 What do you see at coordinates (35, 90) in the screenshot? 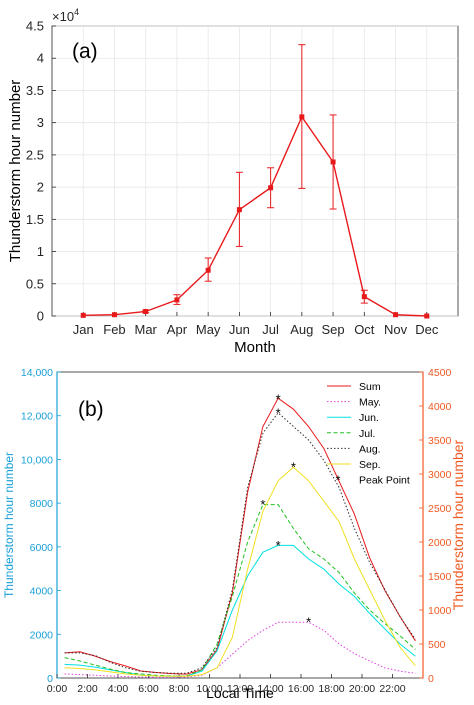
I see `panel-a-y-tick-label: 3.5` at bounding box center [35, 90].